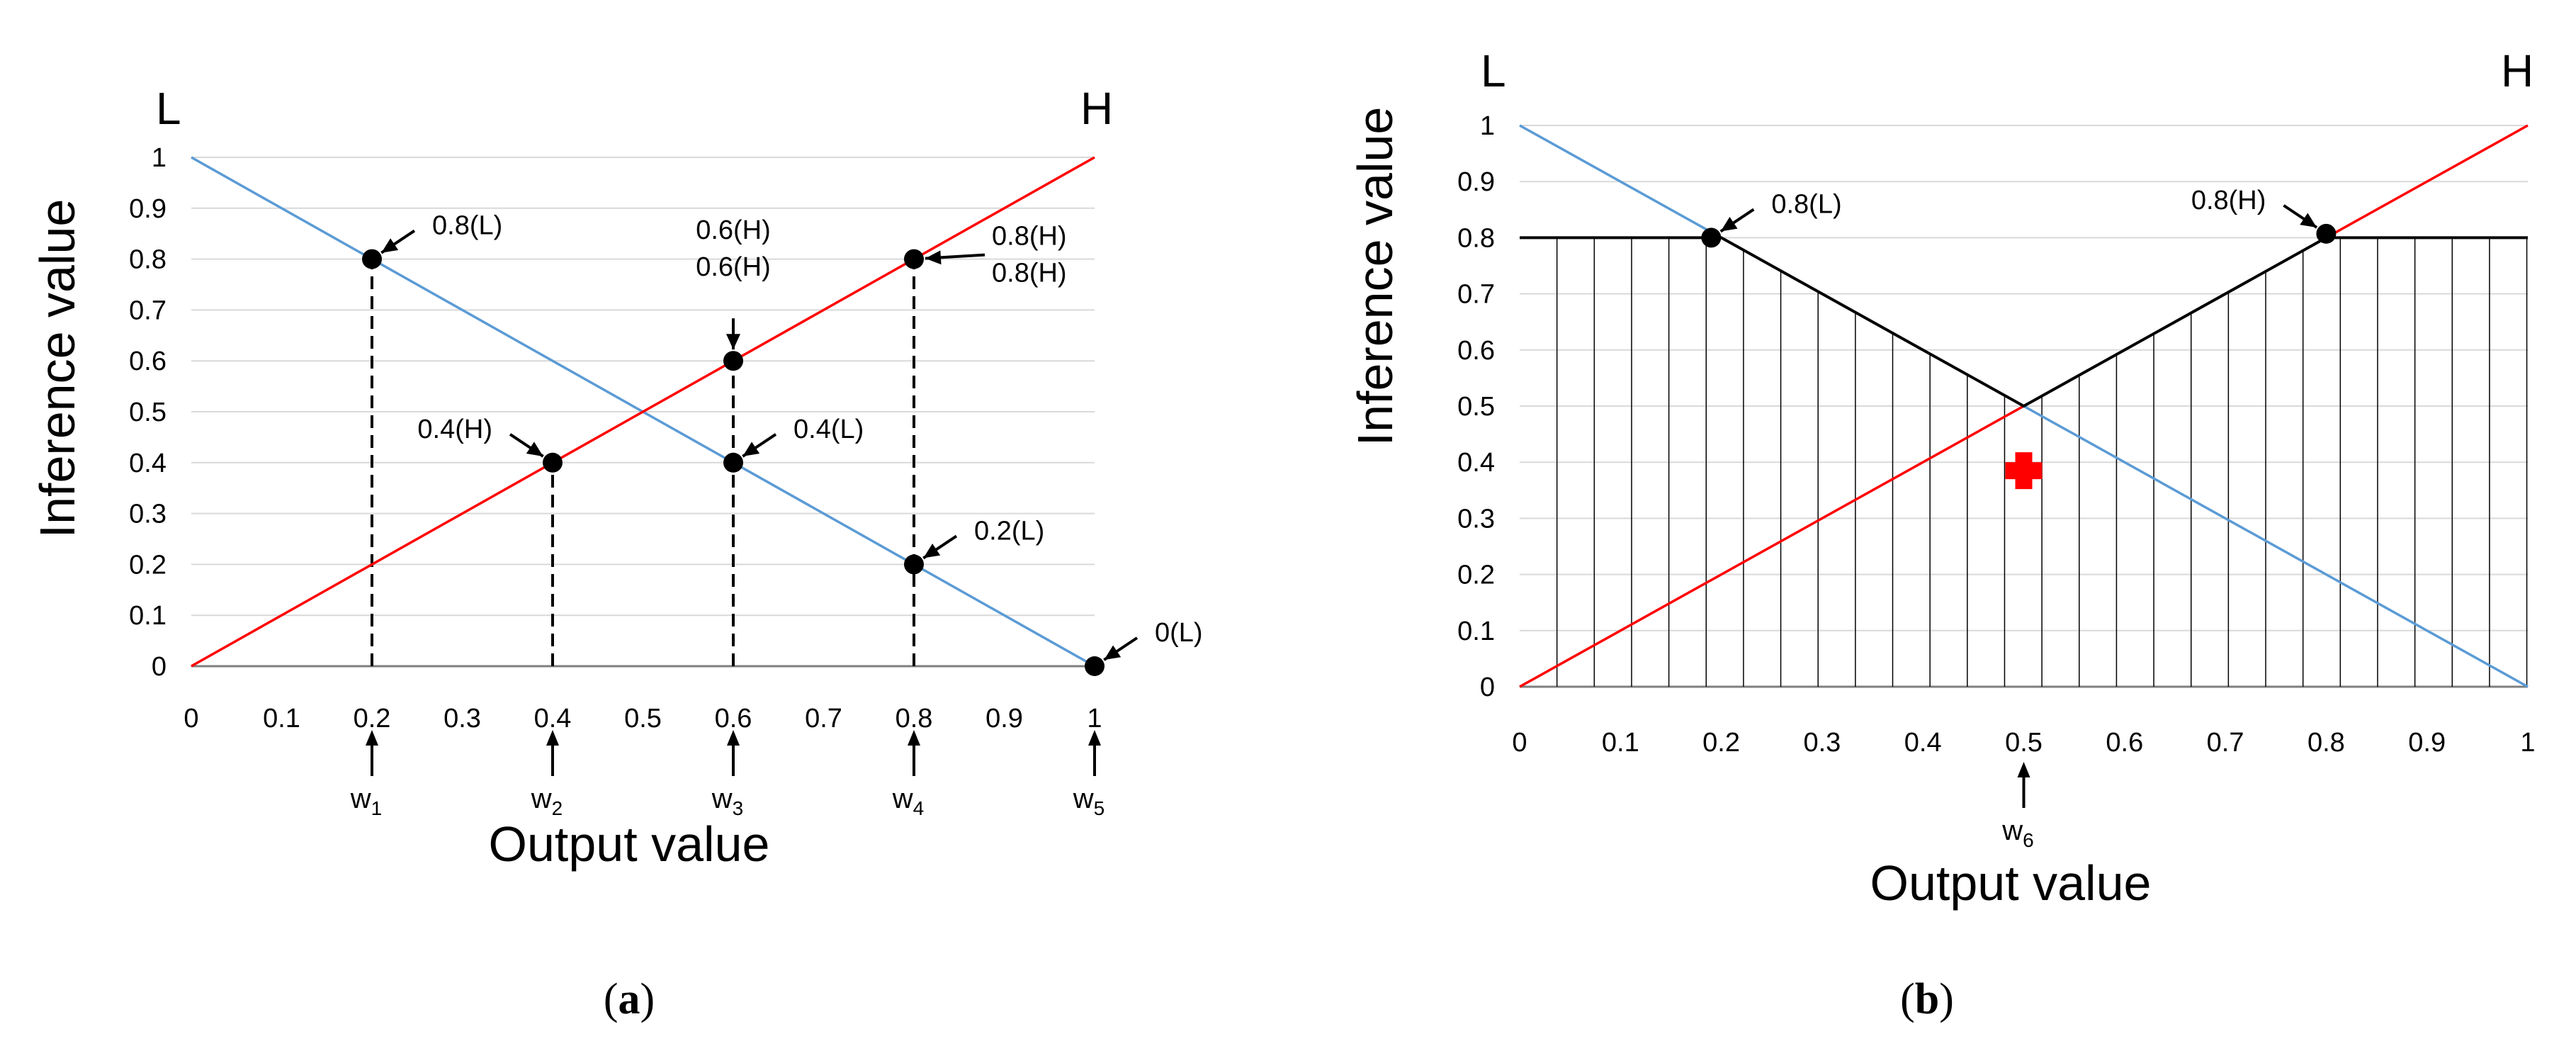 Image resolution: width=2576 pixels, height=1051 pixels. I want to click on x-ticks-a: 0 0.1 0.2 0.3 0.4 0.5 0.6 0.7 0.8 0.9 1, so click(642, 719).